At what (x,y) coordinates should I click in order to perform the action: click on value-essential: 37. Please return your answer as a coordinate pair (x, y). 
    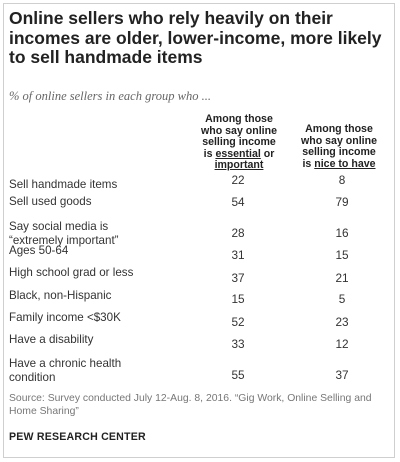
    Looking at the image, I should click on (238, 278).